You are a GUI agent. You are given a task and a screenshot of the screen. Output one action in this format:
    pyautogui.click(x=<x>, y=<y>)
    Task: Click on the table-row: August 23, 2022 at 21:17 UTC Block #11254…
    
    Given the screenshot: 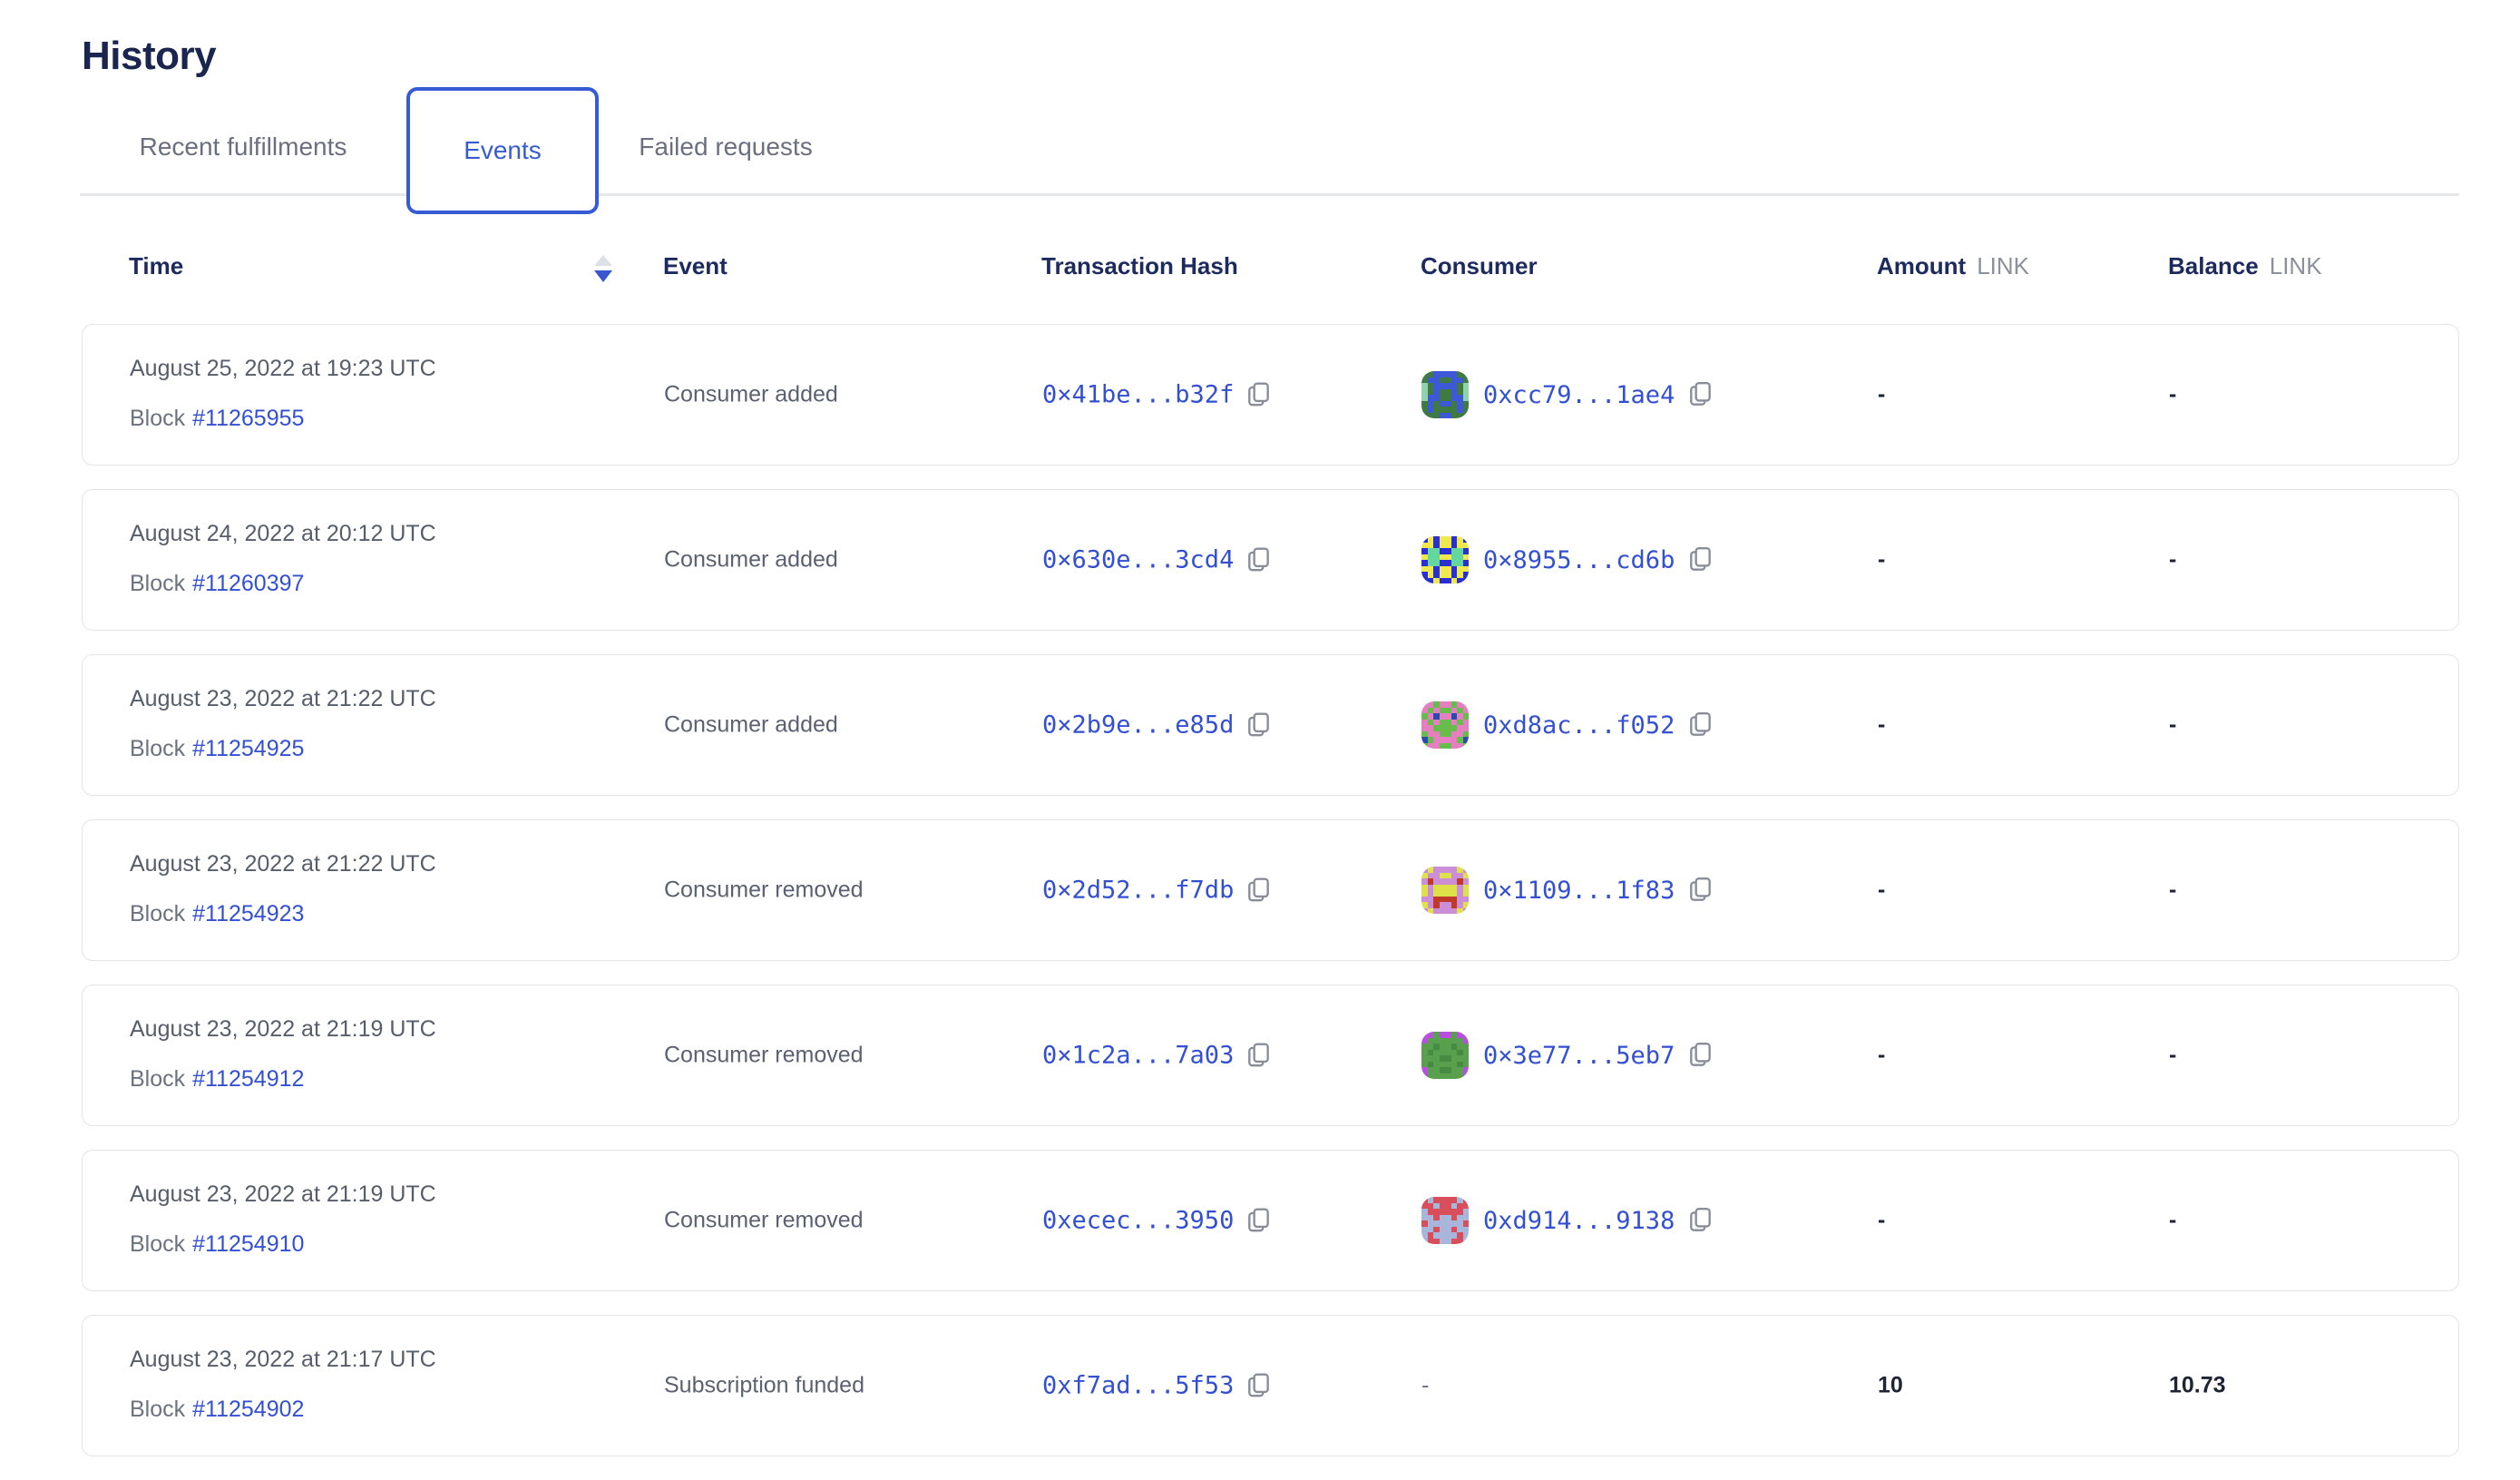 What is the action you would take?
    pyautogui.click(x=1270, y=1385)
    